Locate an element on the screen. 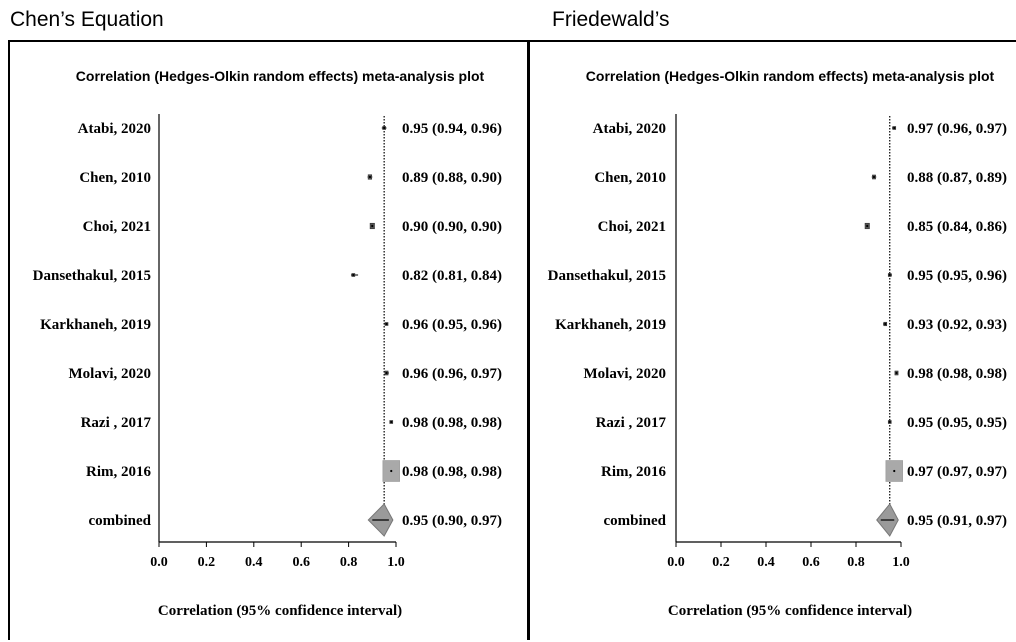  heading-left: Chen’s Equation is located at coordinates (87, 19).